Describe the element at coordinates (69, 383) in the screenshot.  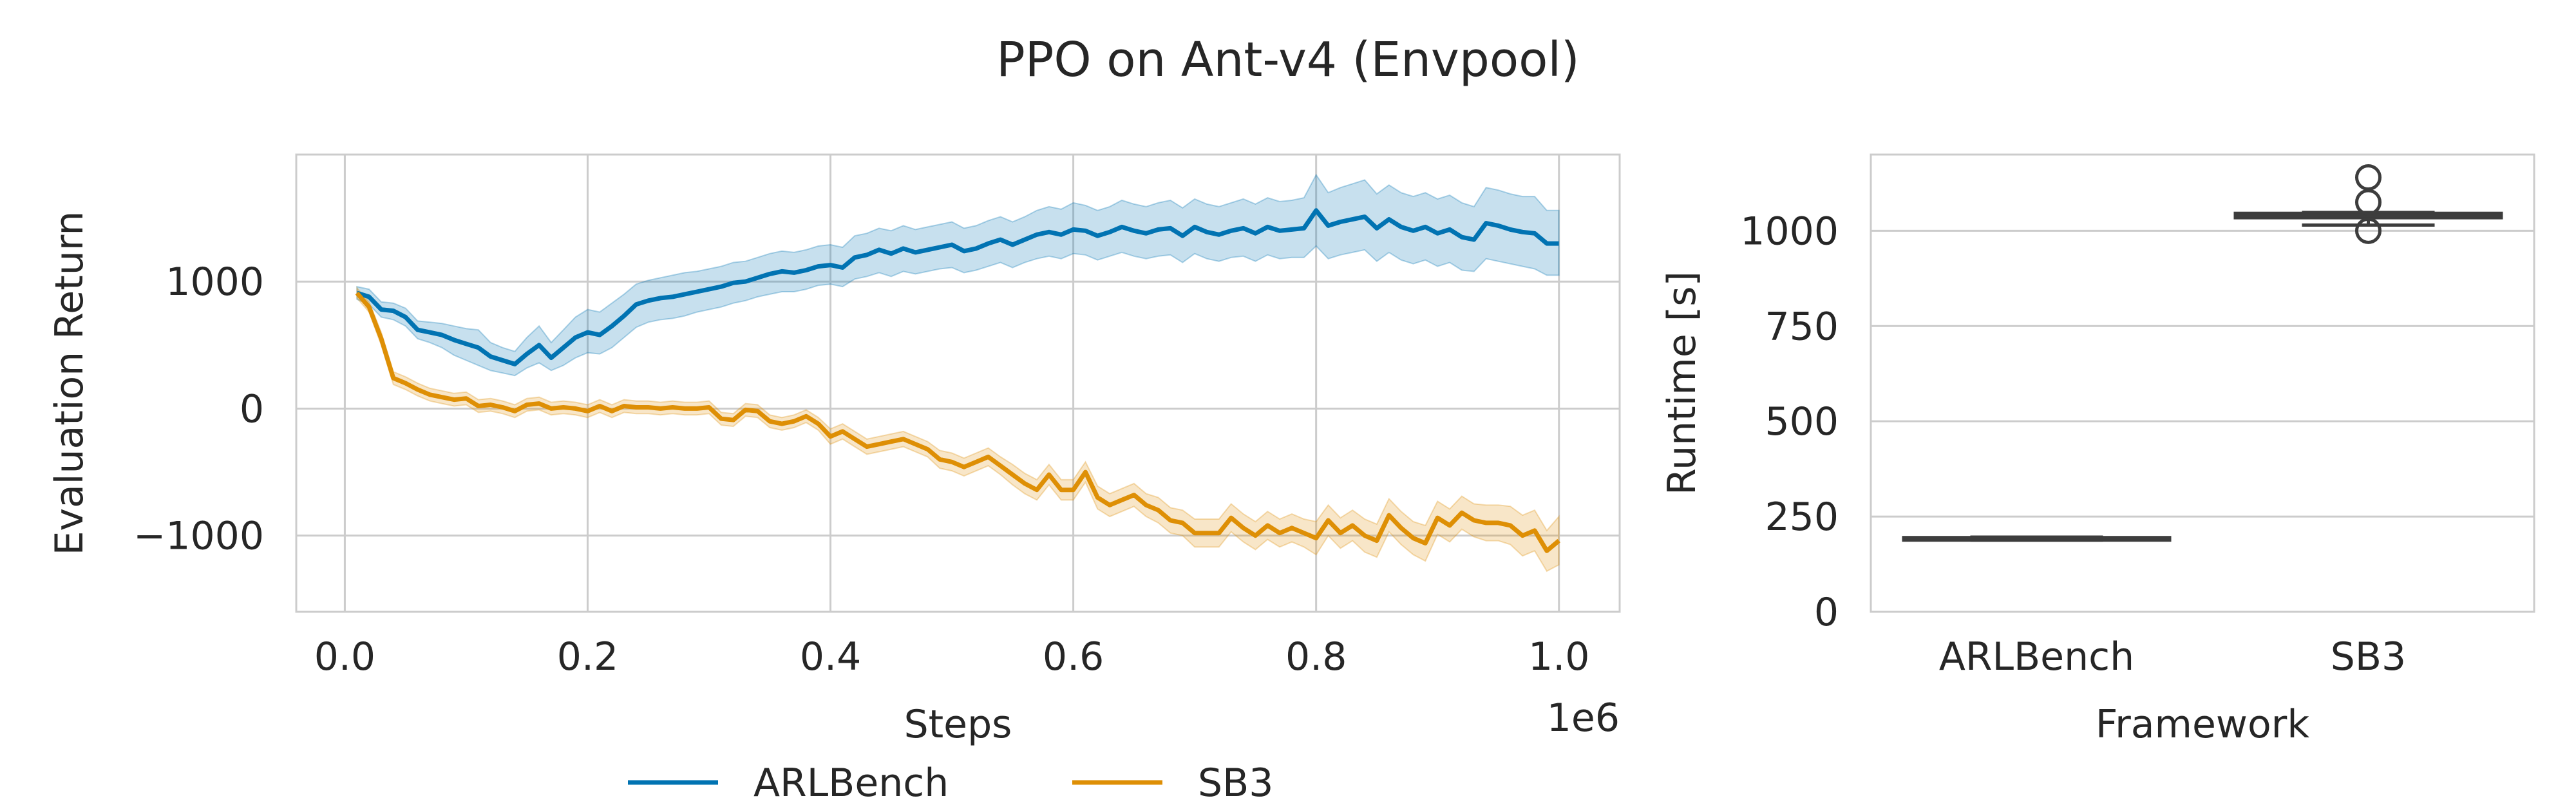
I see `line-chart-y-label: Evaluation Return` at that location.